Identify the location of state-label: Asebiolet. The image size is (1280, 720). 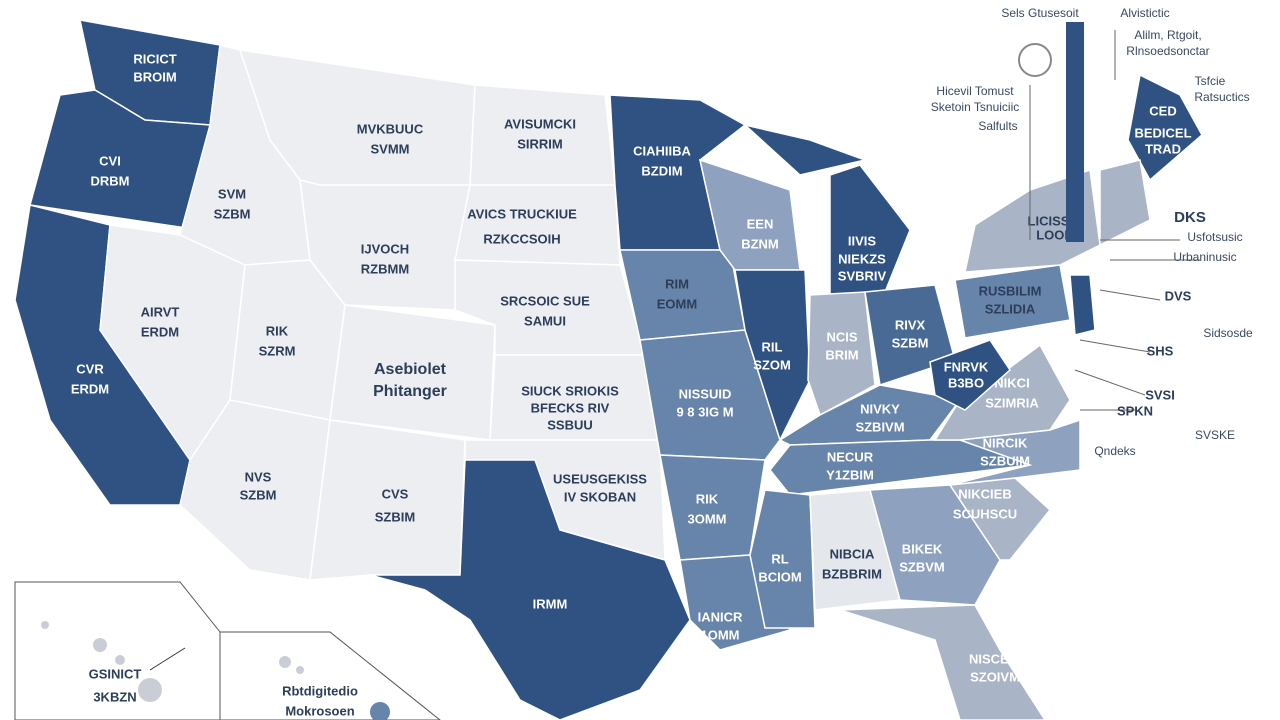
(410, 369).